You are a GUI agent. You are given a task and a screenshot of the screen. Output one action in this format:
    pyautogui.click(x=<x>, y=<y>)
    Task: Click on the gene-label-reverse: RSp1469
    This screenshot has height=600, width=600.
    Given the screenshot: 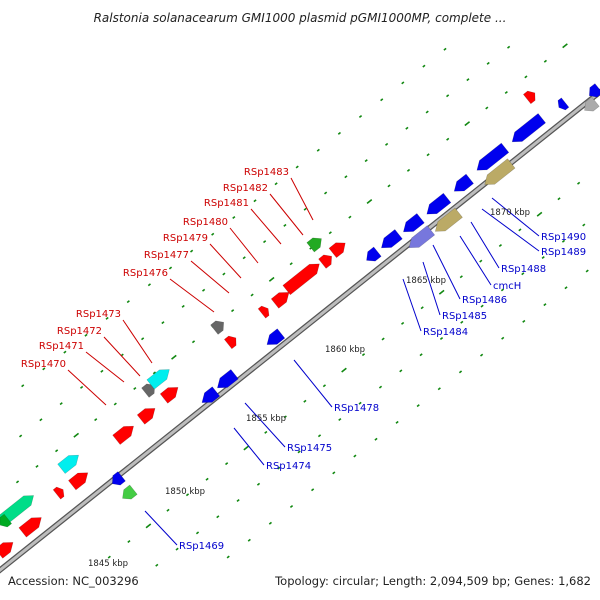 What is the action you would take?
    pyautogui.click(x=201, y=546)
    